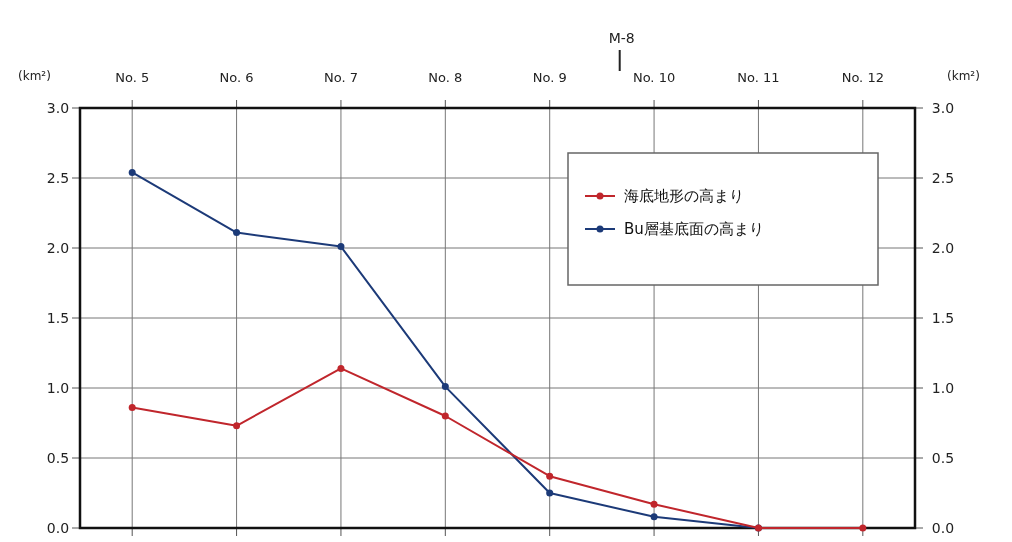 This screenshot has height=542, width=1012. I want to click on text: M-8, so click(621, 38).